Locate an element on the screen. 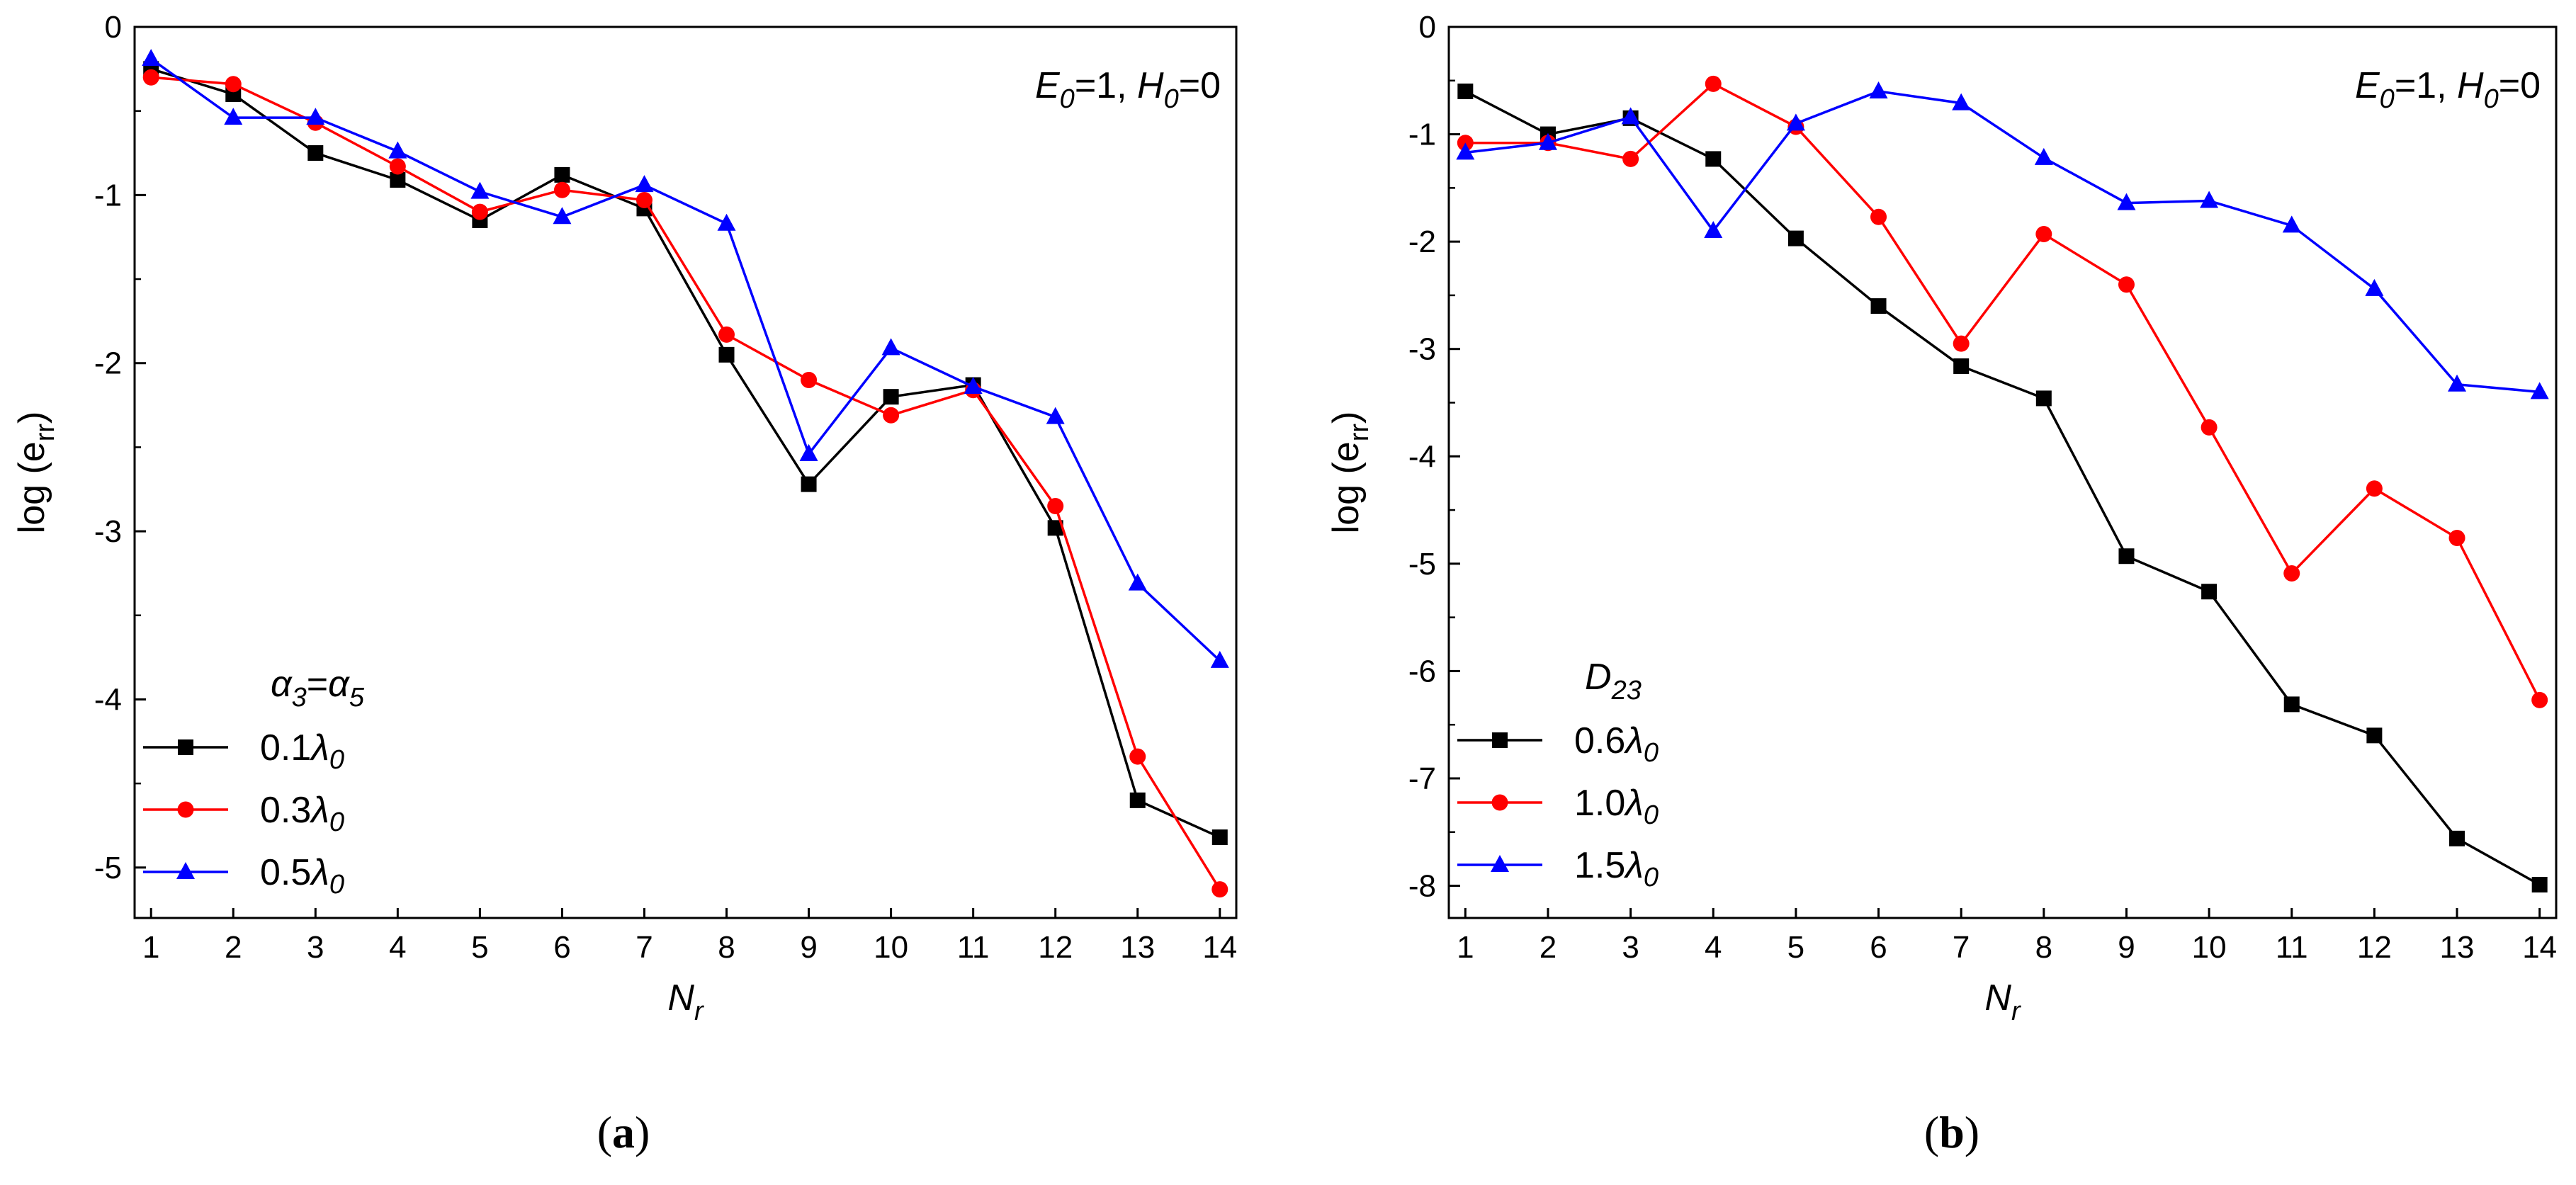 This screenshot has width=2576, height=1185. x-tick-label: 7 is located at coordinates (1961, 947).